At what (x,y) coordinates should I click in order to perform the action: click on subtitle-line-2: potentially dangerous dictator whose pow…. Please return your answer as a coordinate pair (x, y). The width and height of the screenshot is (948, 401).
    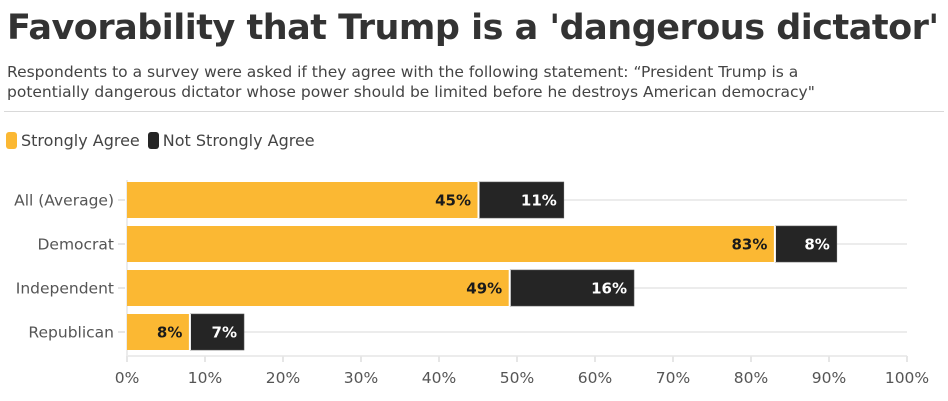
    Looking at the image, I should click on (411, 92).